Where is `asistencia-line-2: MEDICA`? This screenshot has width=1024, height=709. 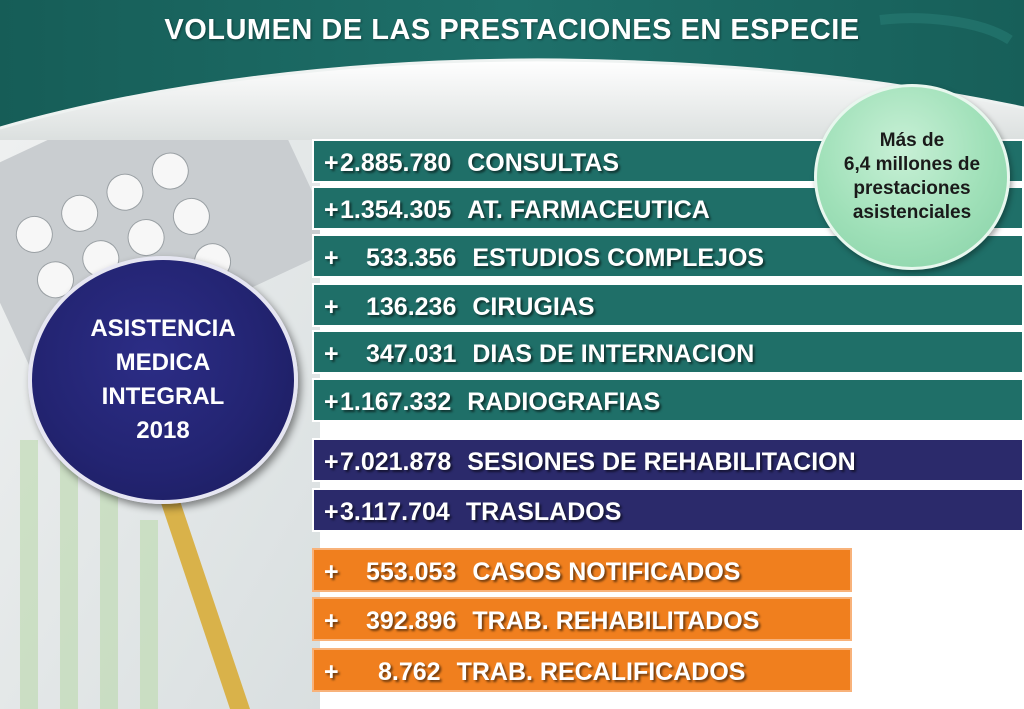
asistencia-line-2: MEDICA is located at coordinates (163, 362).